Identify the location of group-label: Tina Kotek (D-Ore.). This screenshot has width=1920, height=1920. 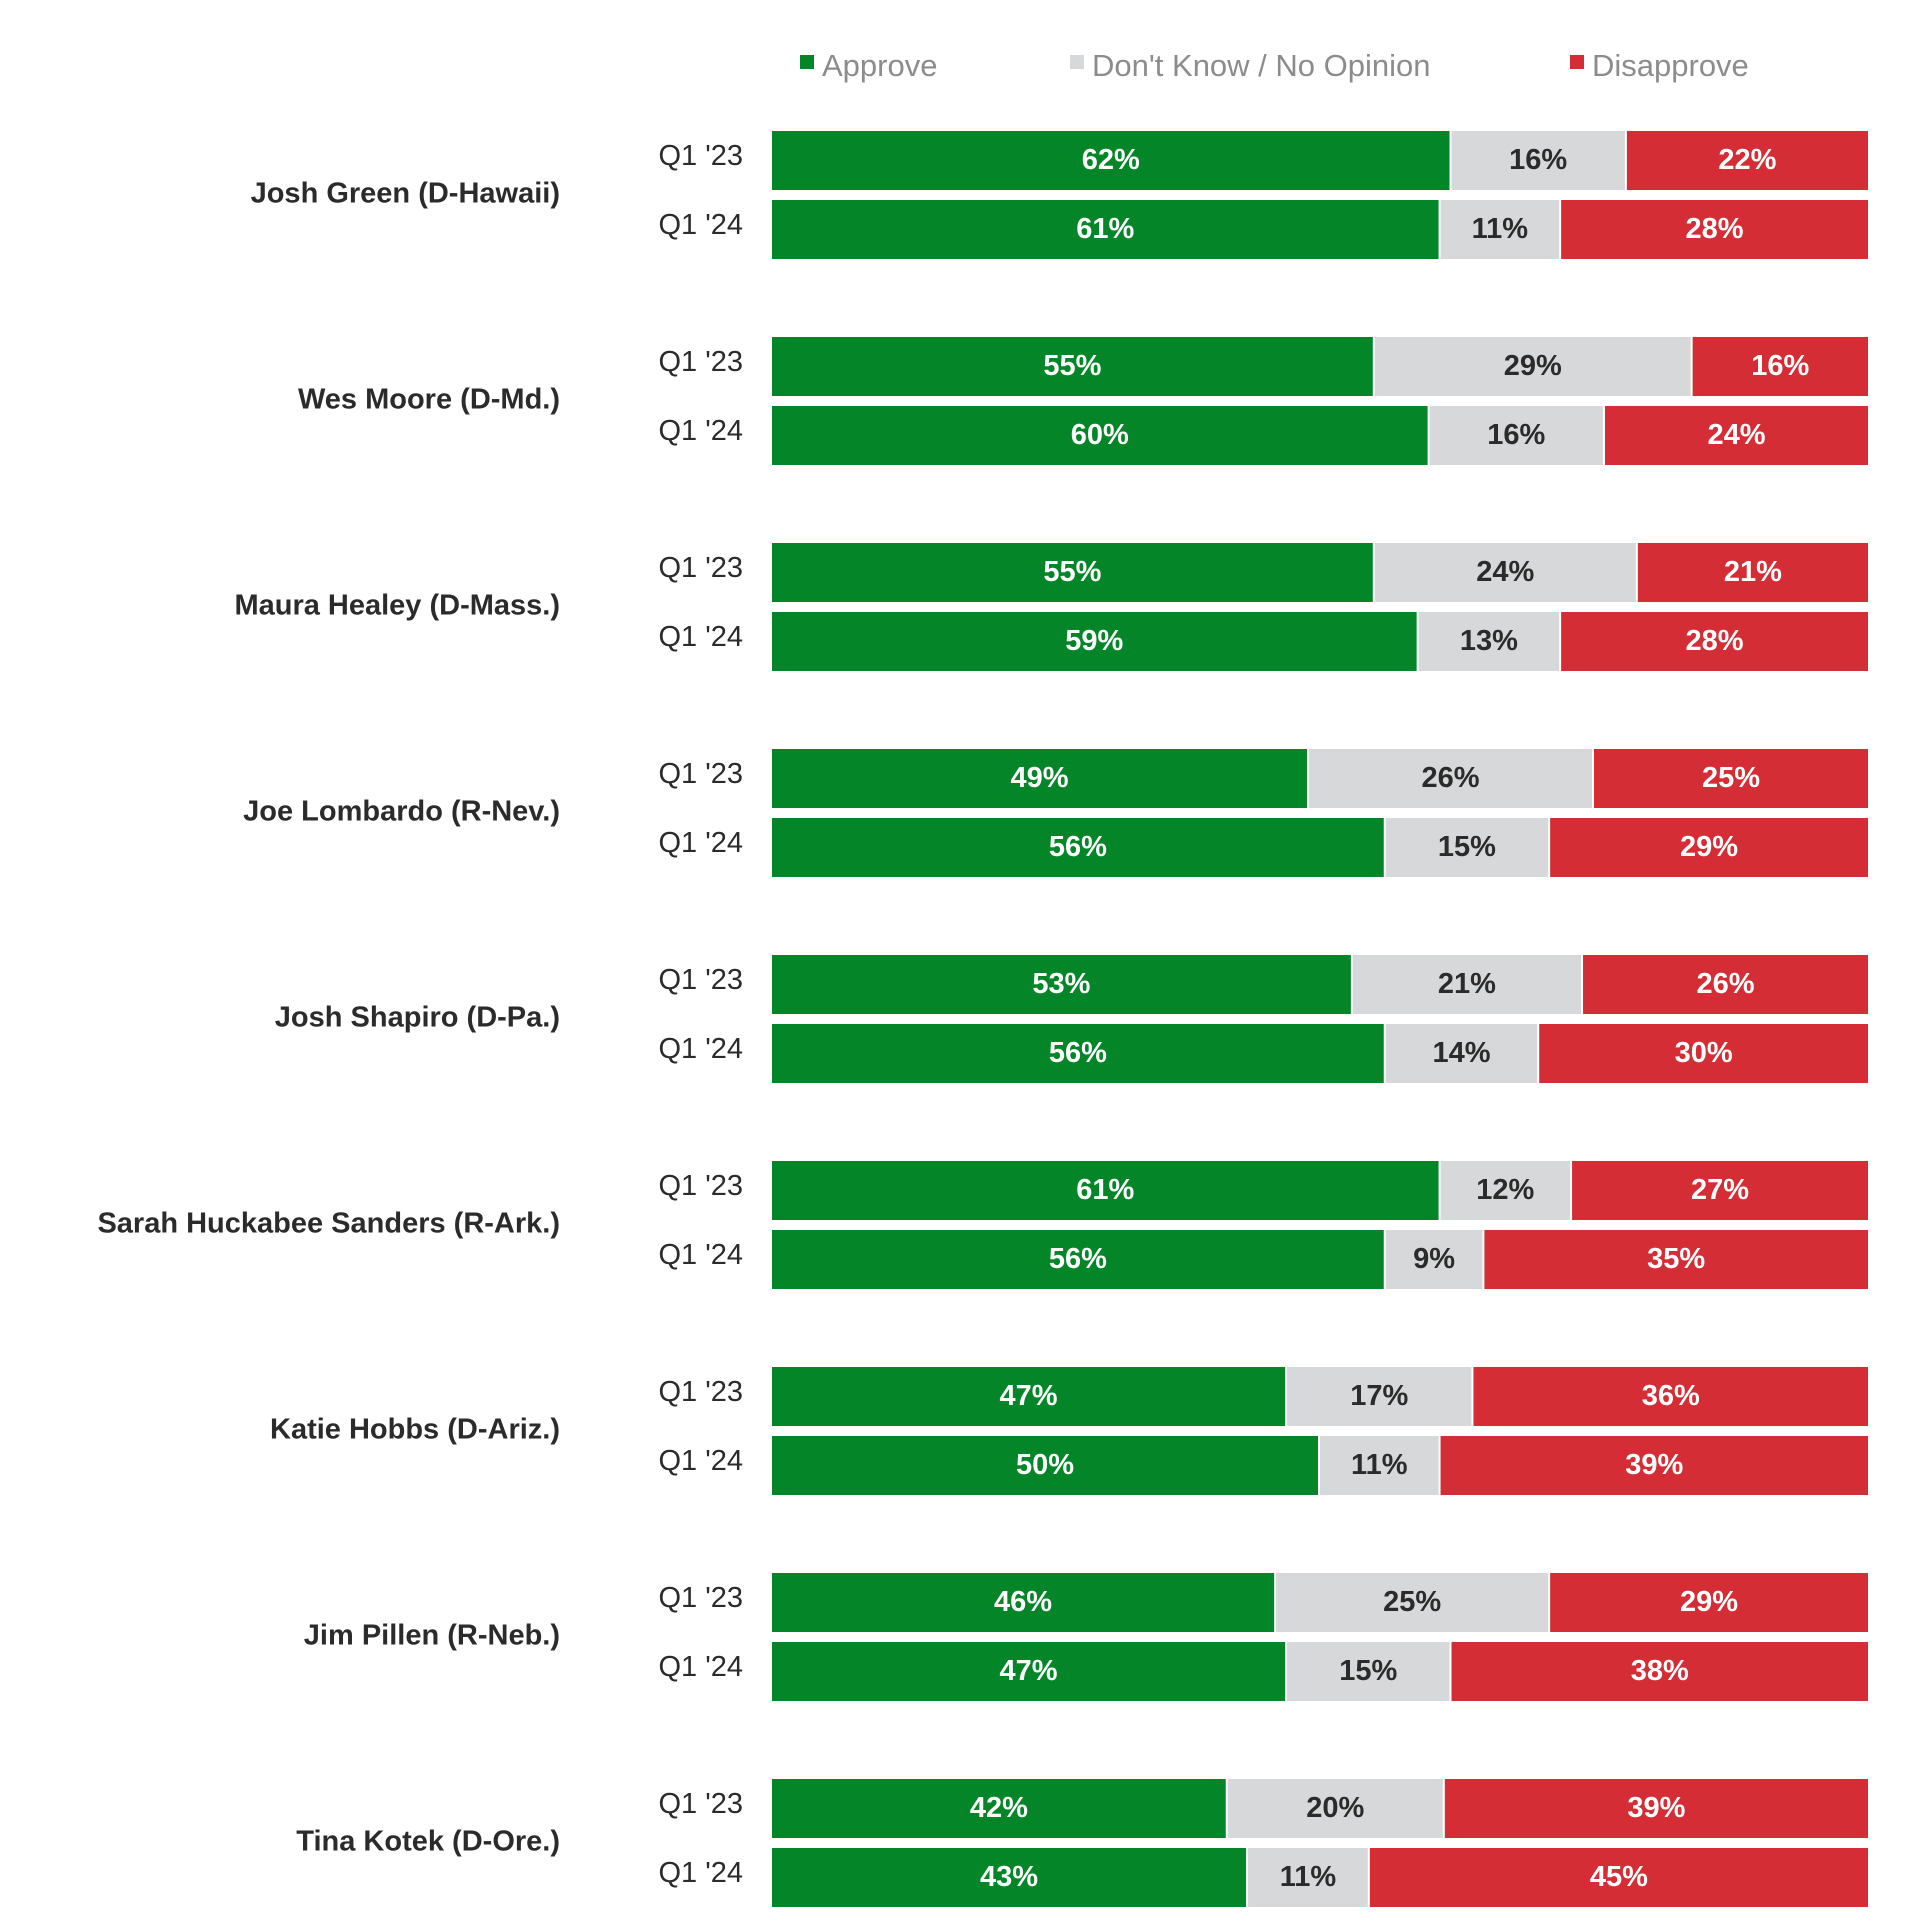
(428, 1842).